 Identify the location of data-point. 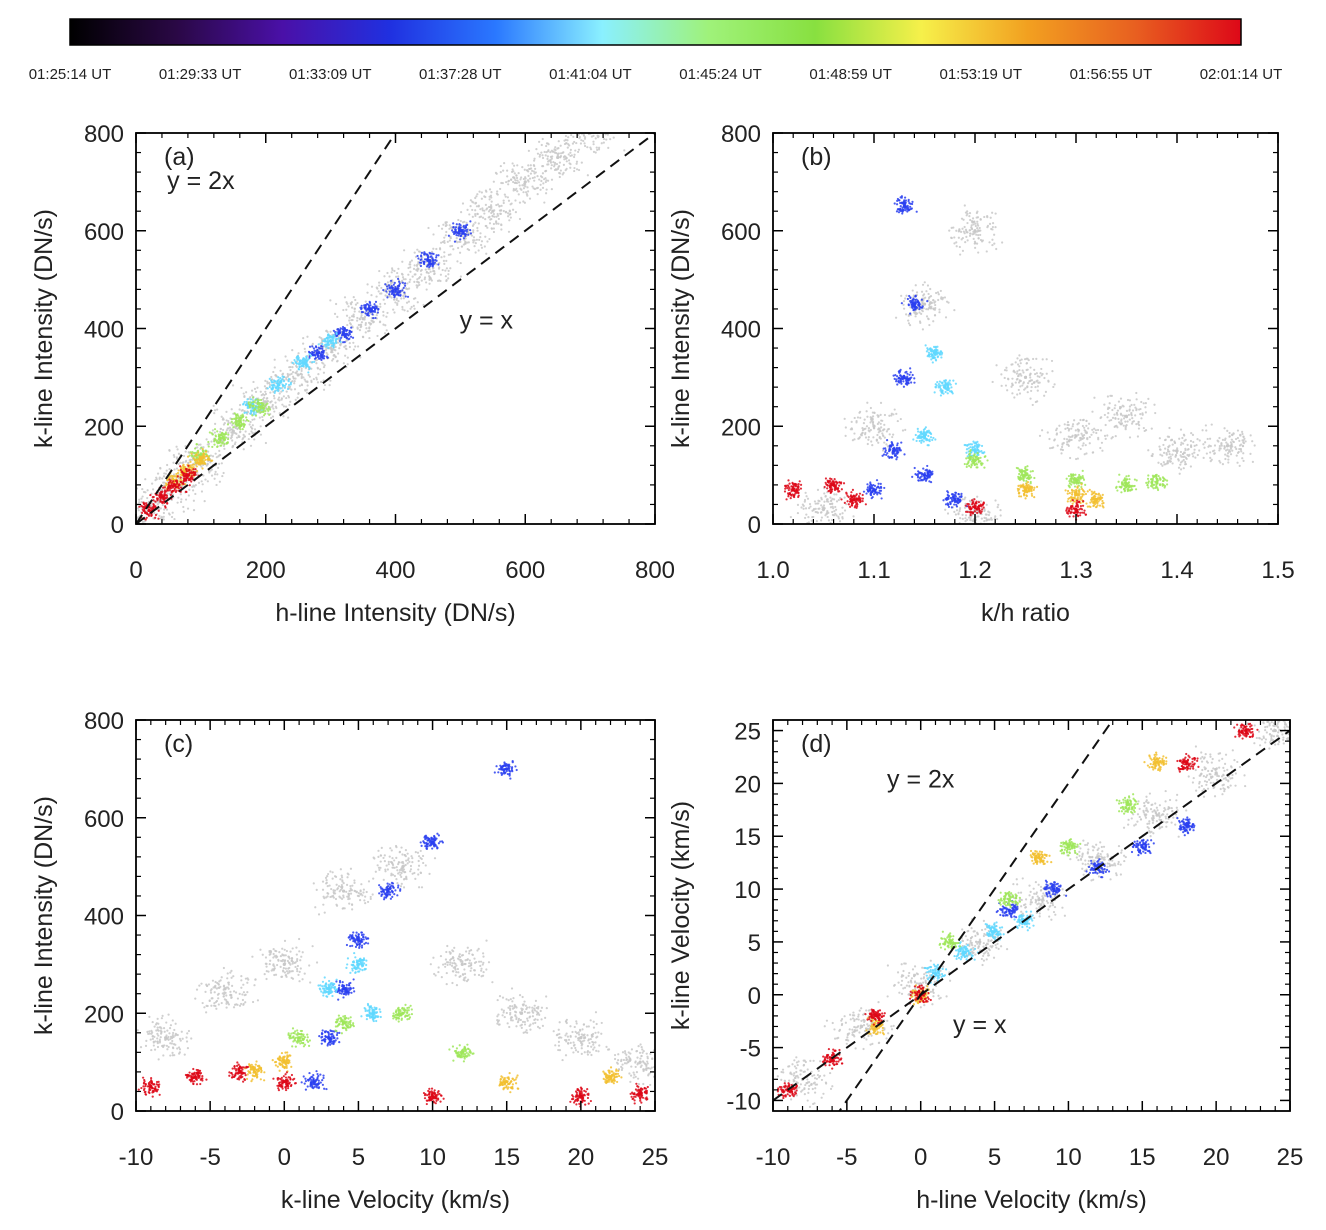
(298, 375).